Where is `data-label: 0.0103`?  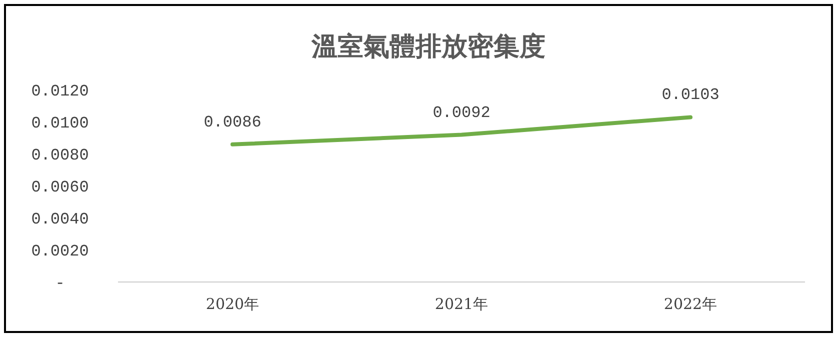 data-label: 0.0103 is located at coordinates (691, 95).